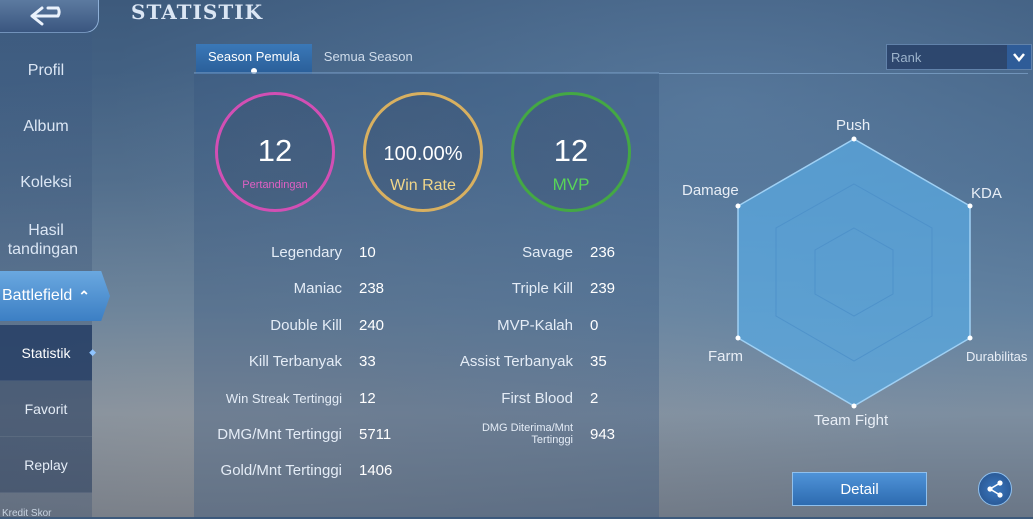  What do you see at coordinates (611, 73) in the screenshot?
I see `tab-divider` at bounding box center [611, 73].